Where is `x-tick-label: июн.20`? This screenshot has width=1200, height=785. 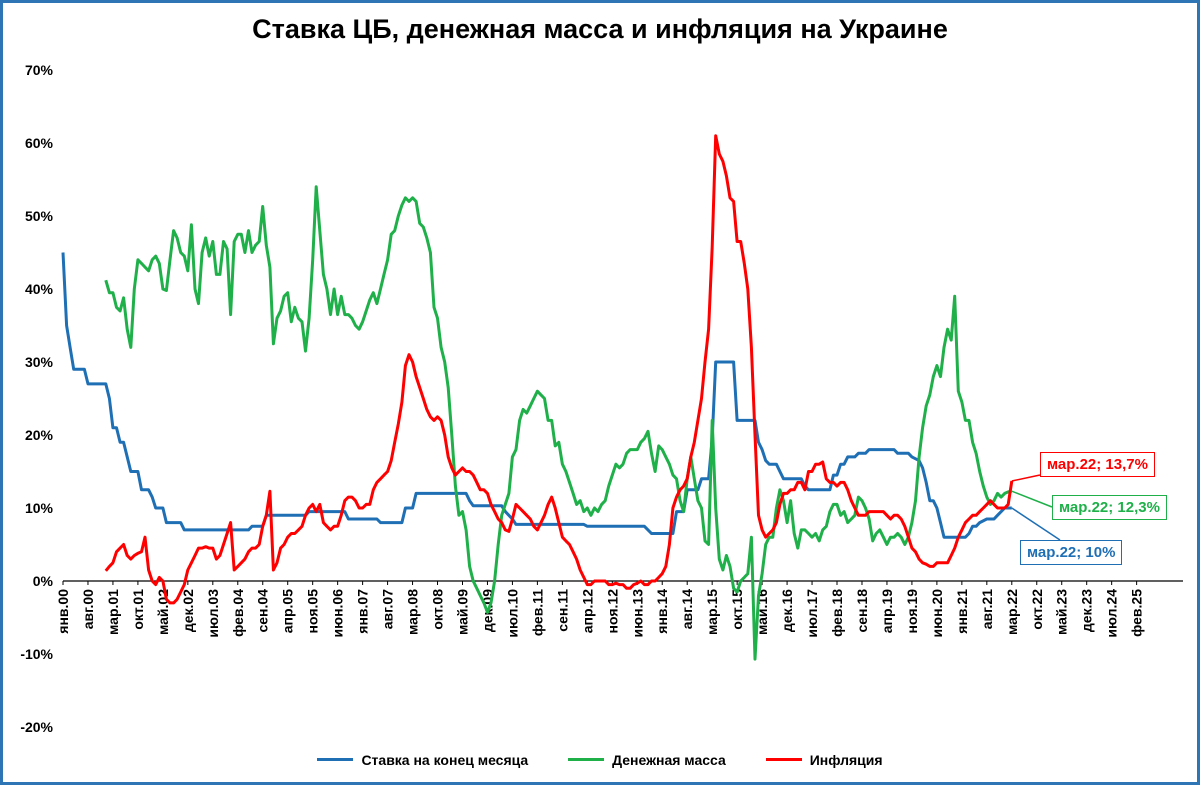
x-tick-label: июн.20 is located at coordinates (937, 613).